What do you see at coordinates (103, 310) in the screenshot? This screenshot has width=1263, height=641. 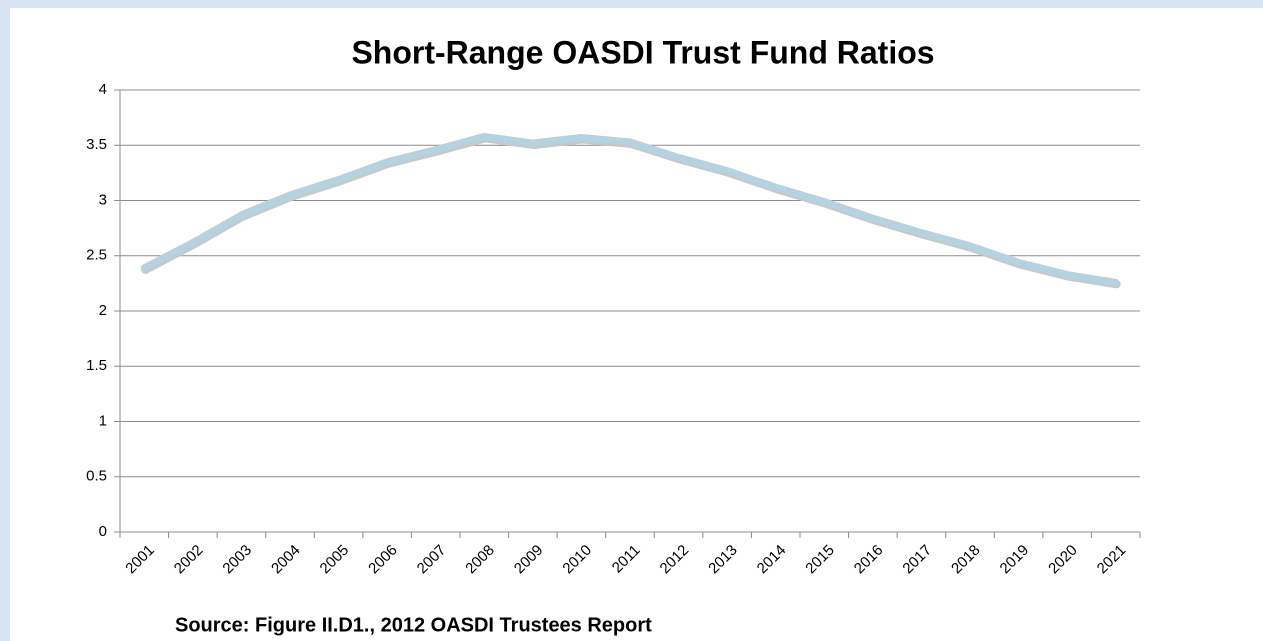 I see `y-tick-label: 2` at bounding box center [103, 310].